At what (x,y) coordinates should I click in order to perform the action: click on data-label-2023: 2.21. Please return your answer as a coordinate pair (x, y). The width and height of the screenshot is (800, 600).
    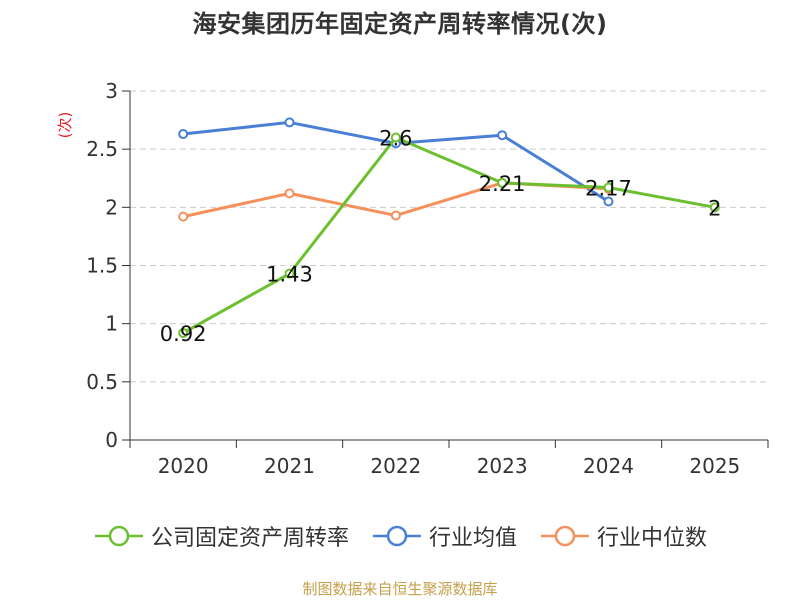
    Looking at the image, I should click on (502, 184).